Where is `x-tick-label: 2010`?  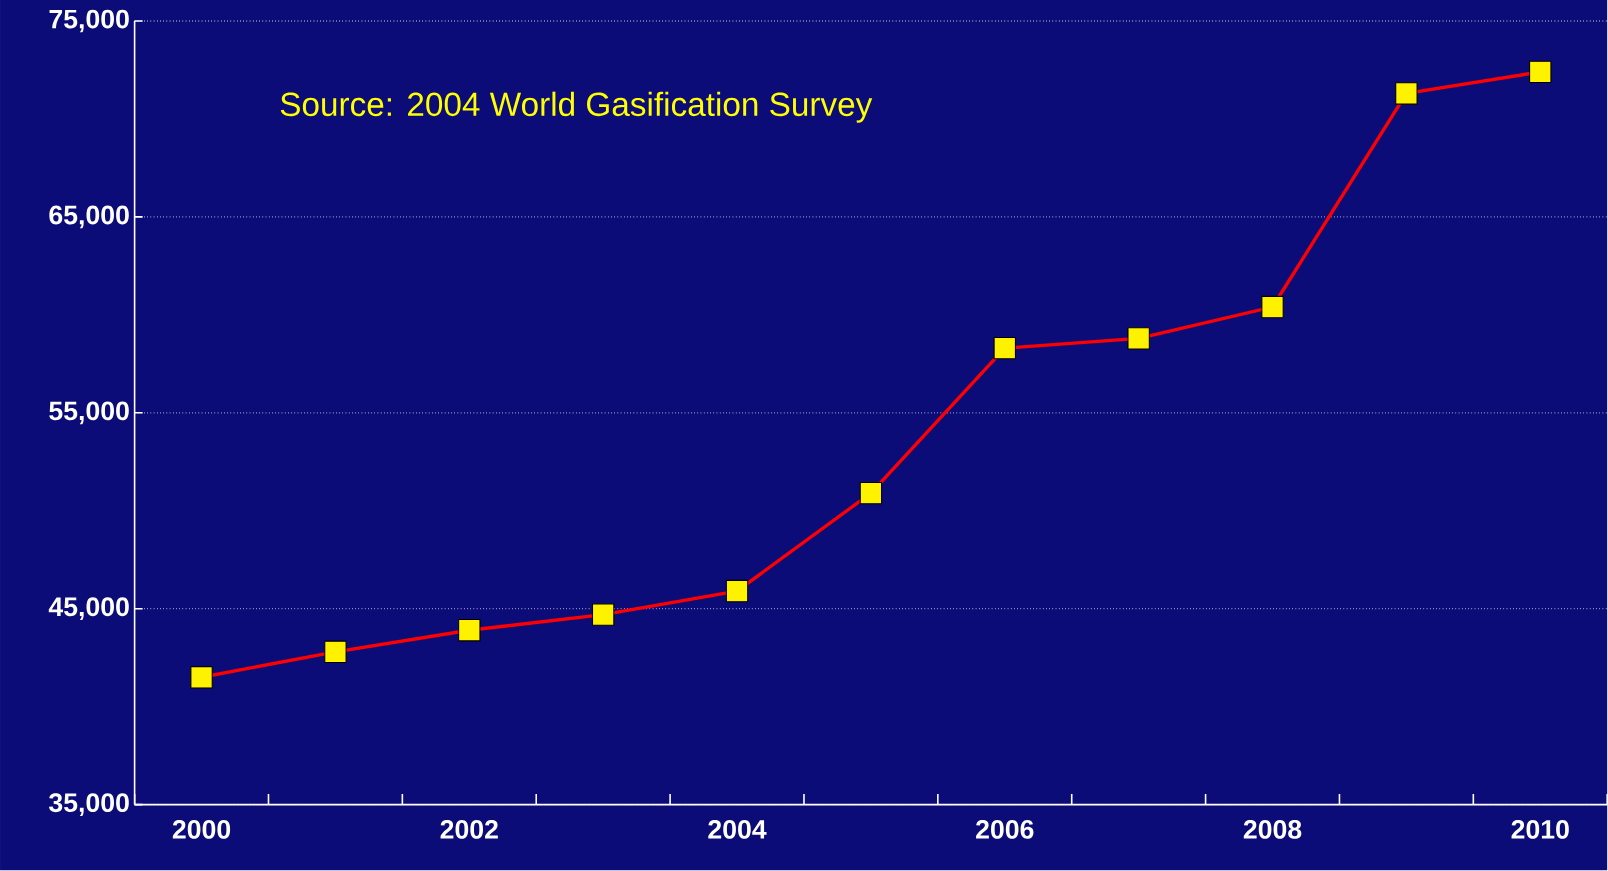 x-tick-label: 2010 is located at coordinates (1540, 830).